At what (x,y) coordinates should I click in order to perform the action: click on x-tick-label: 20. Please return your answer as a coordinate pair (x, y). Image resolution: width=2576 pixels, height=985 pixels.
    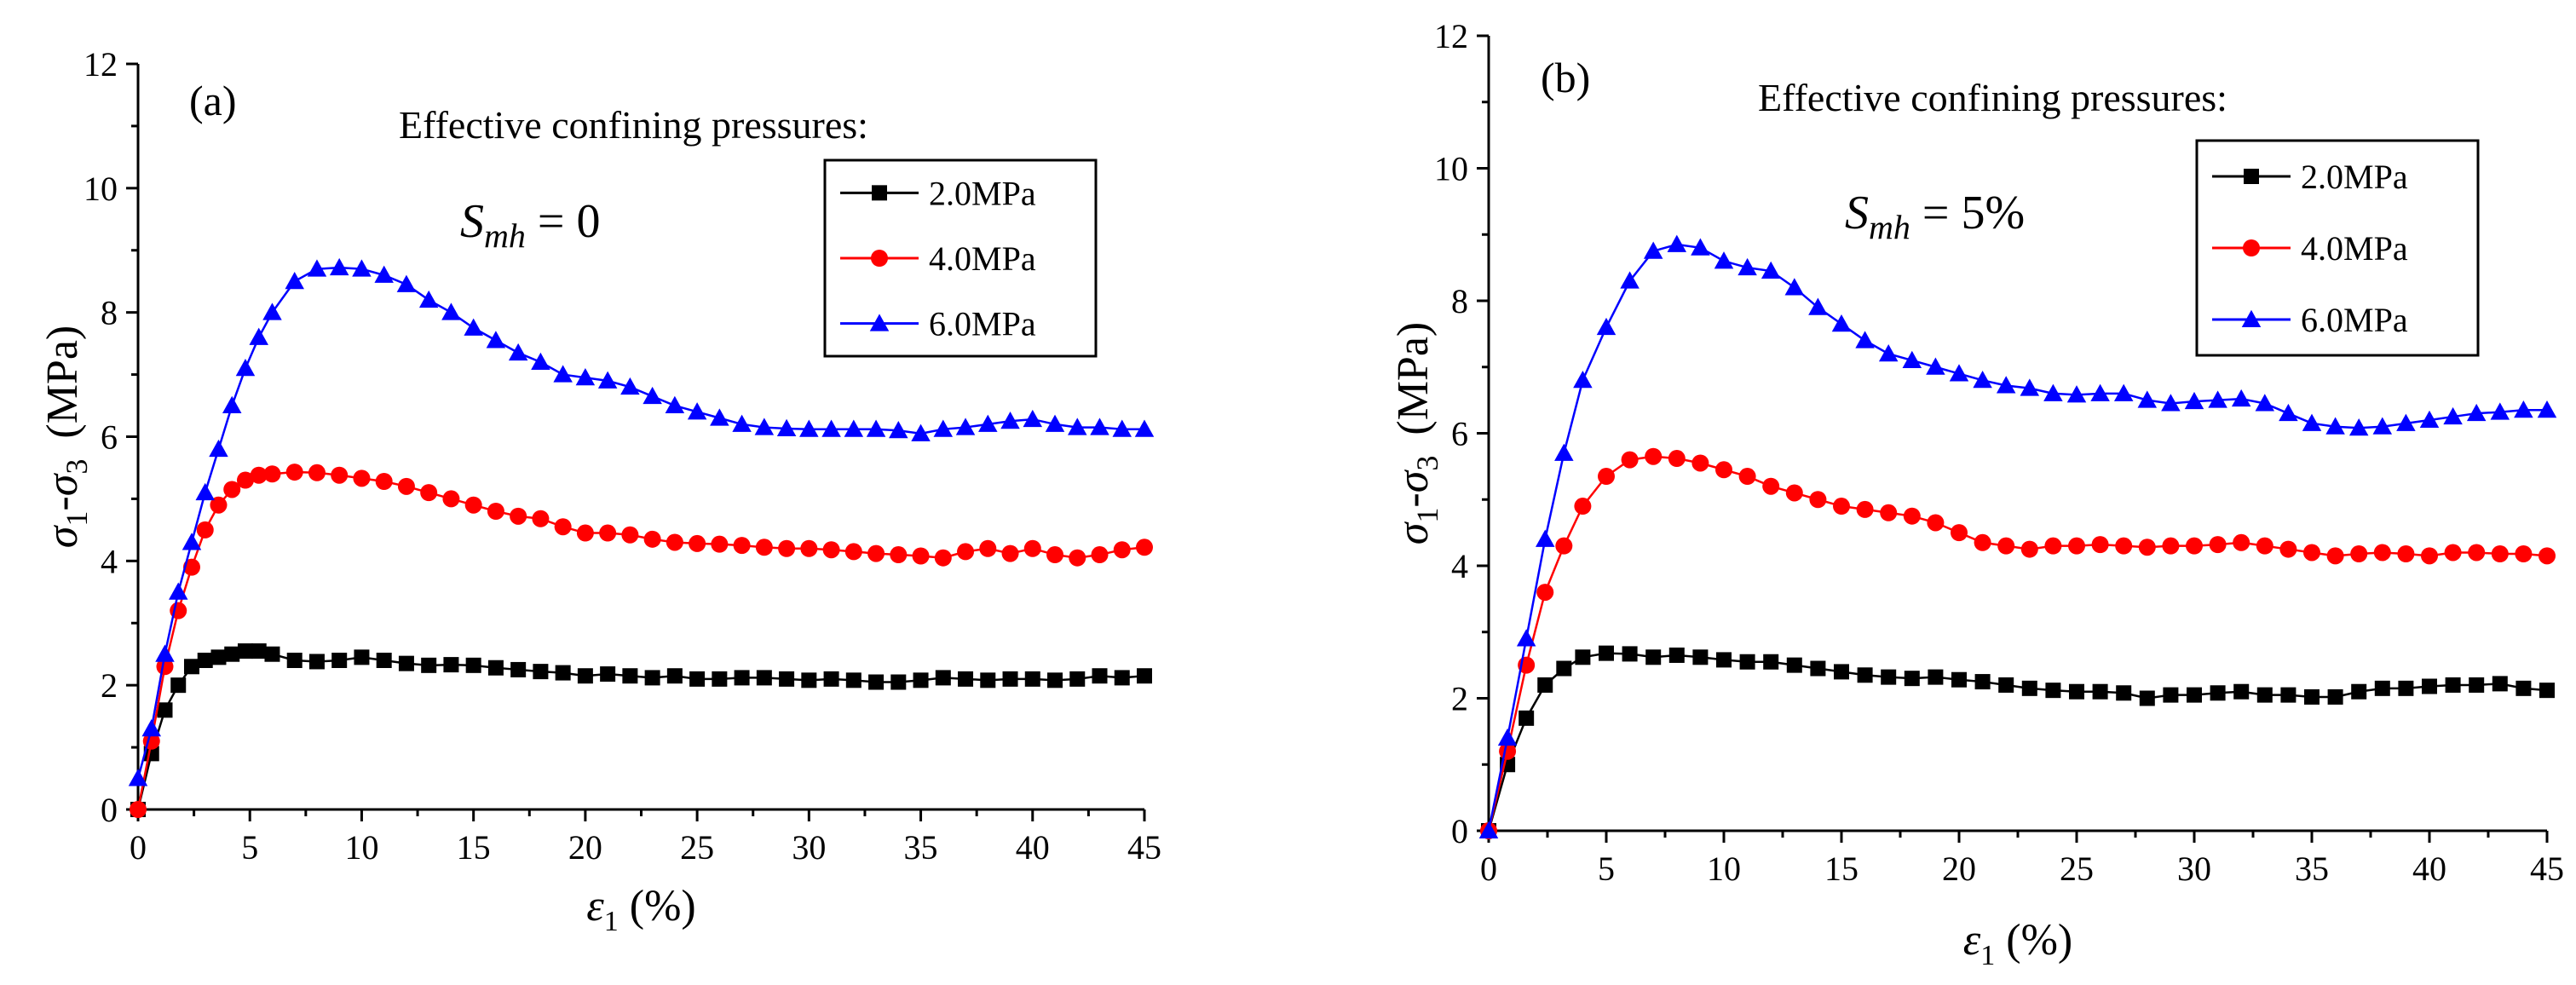
    Looking at the image, I should click on (585, 847).